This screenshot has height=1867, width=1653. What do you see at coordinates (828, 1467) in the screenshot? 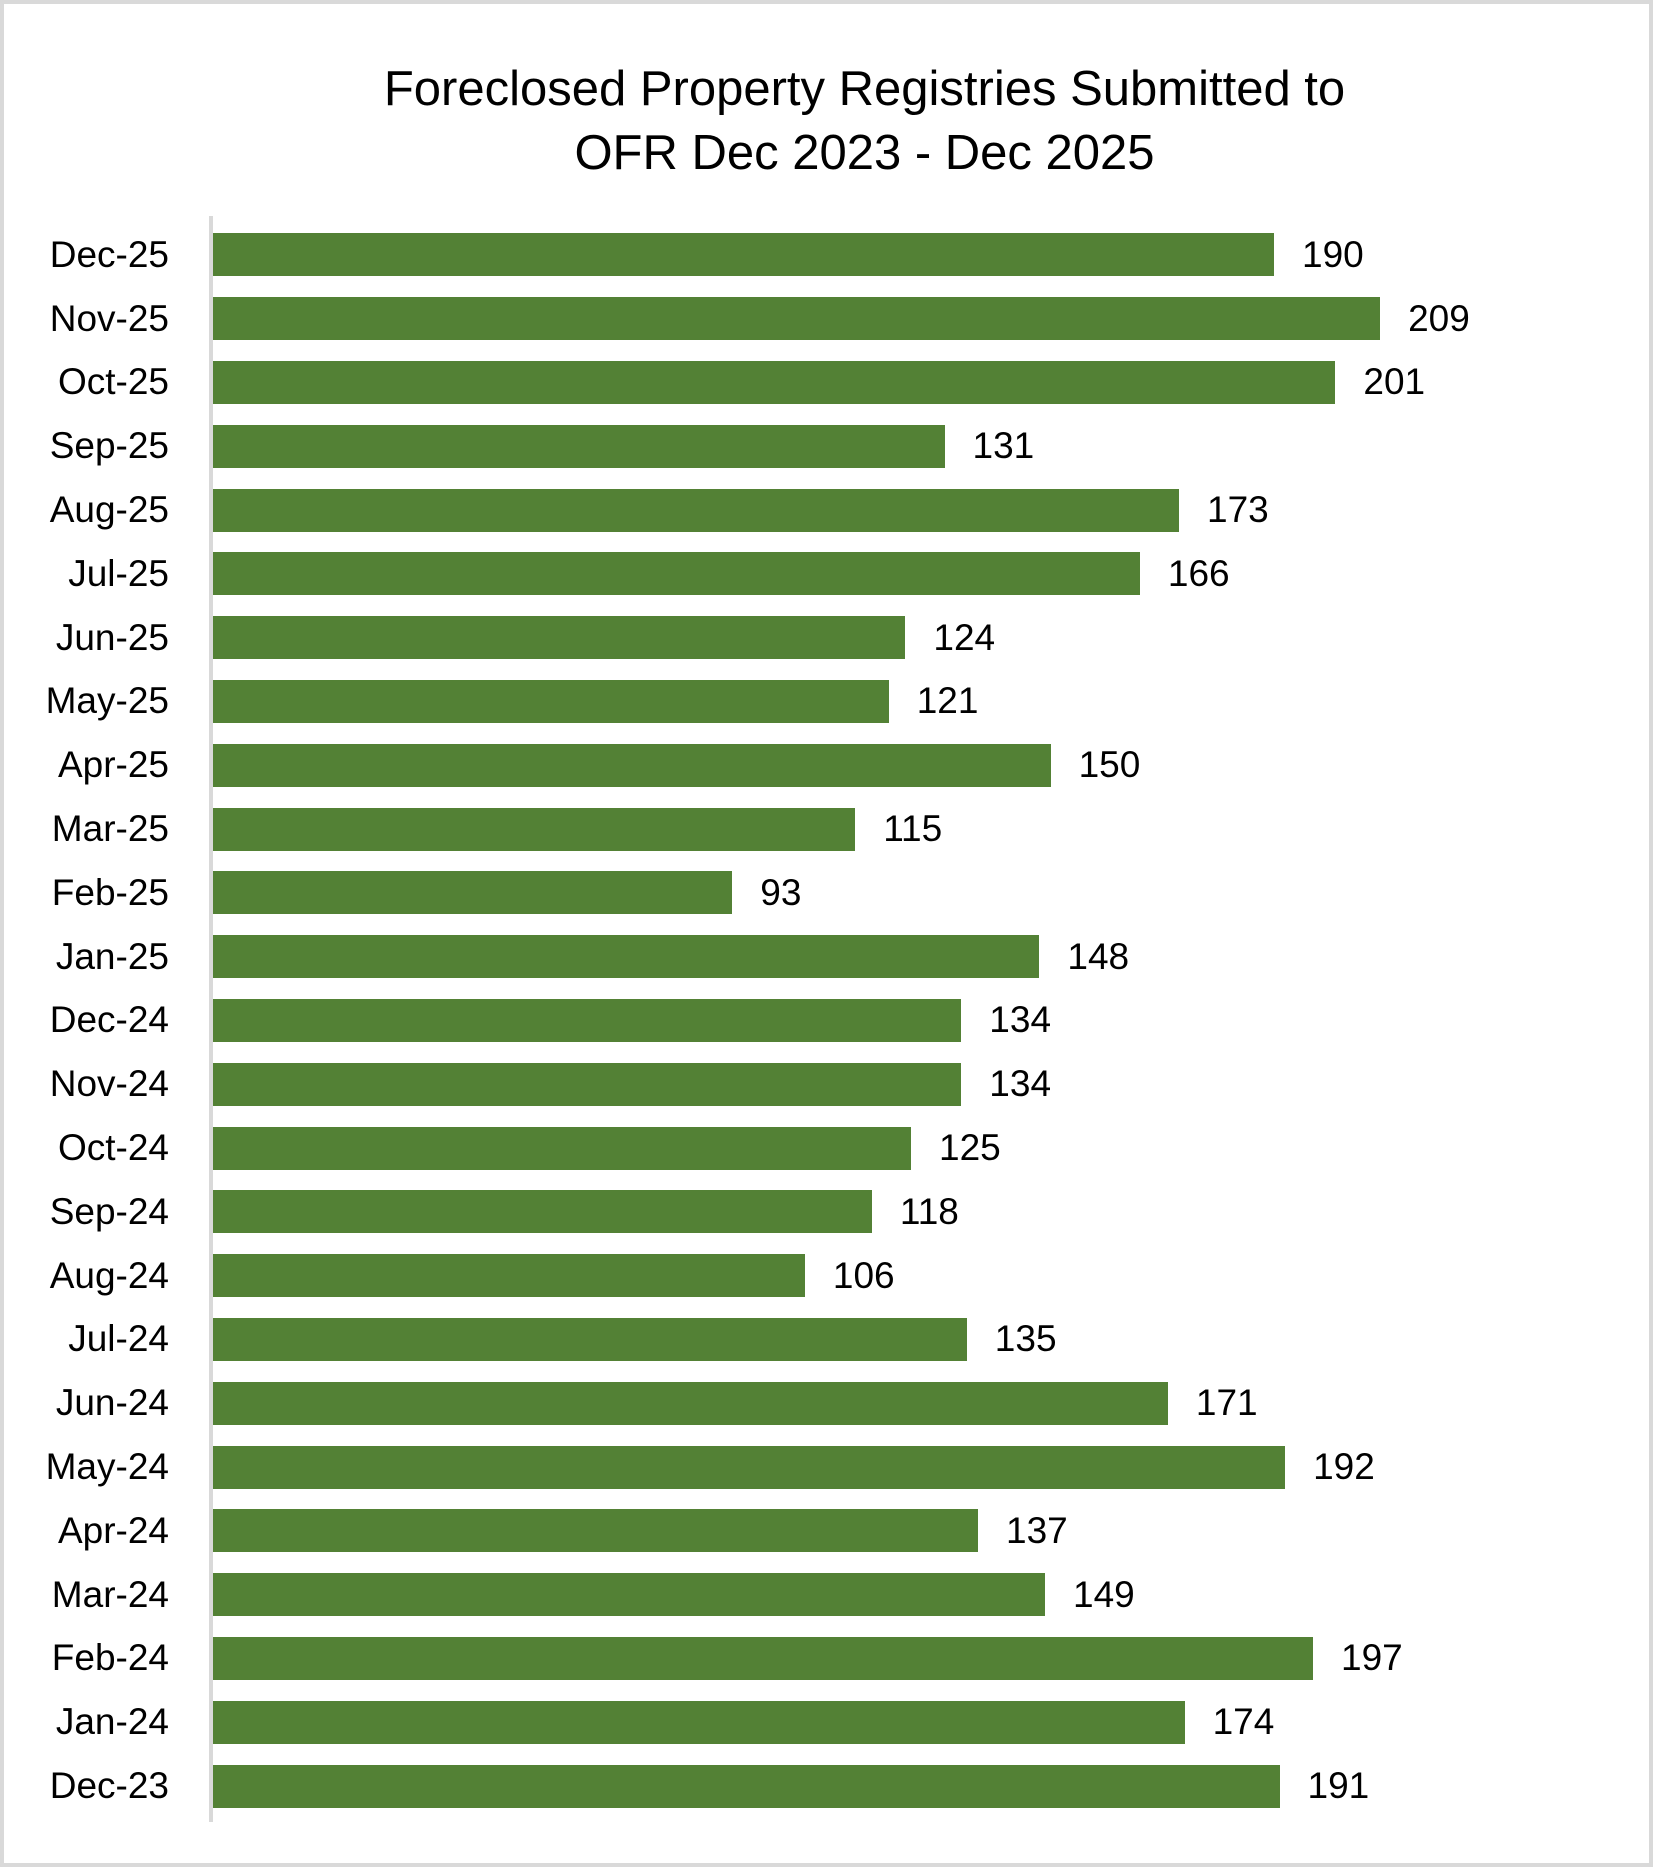
I see `bar-row: May-24 192` at bounding box center [828, 1467].